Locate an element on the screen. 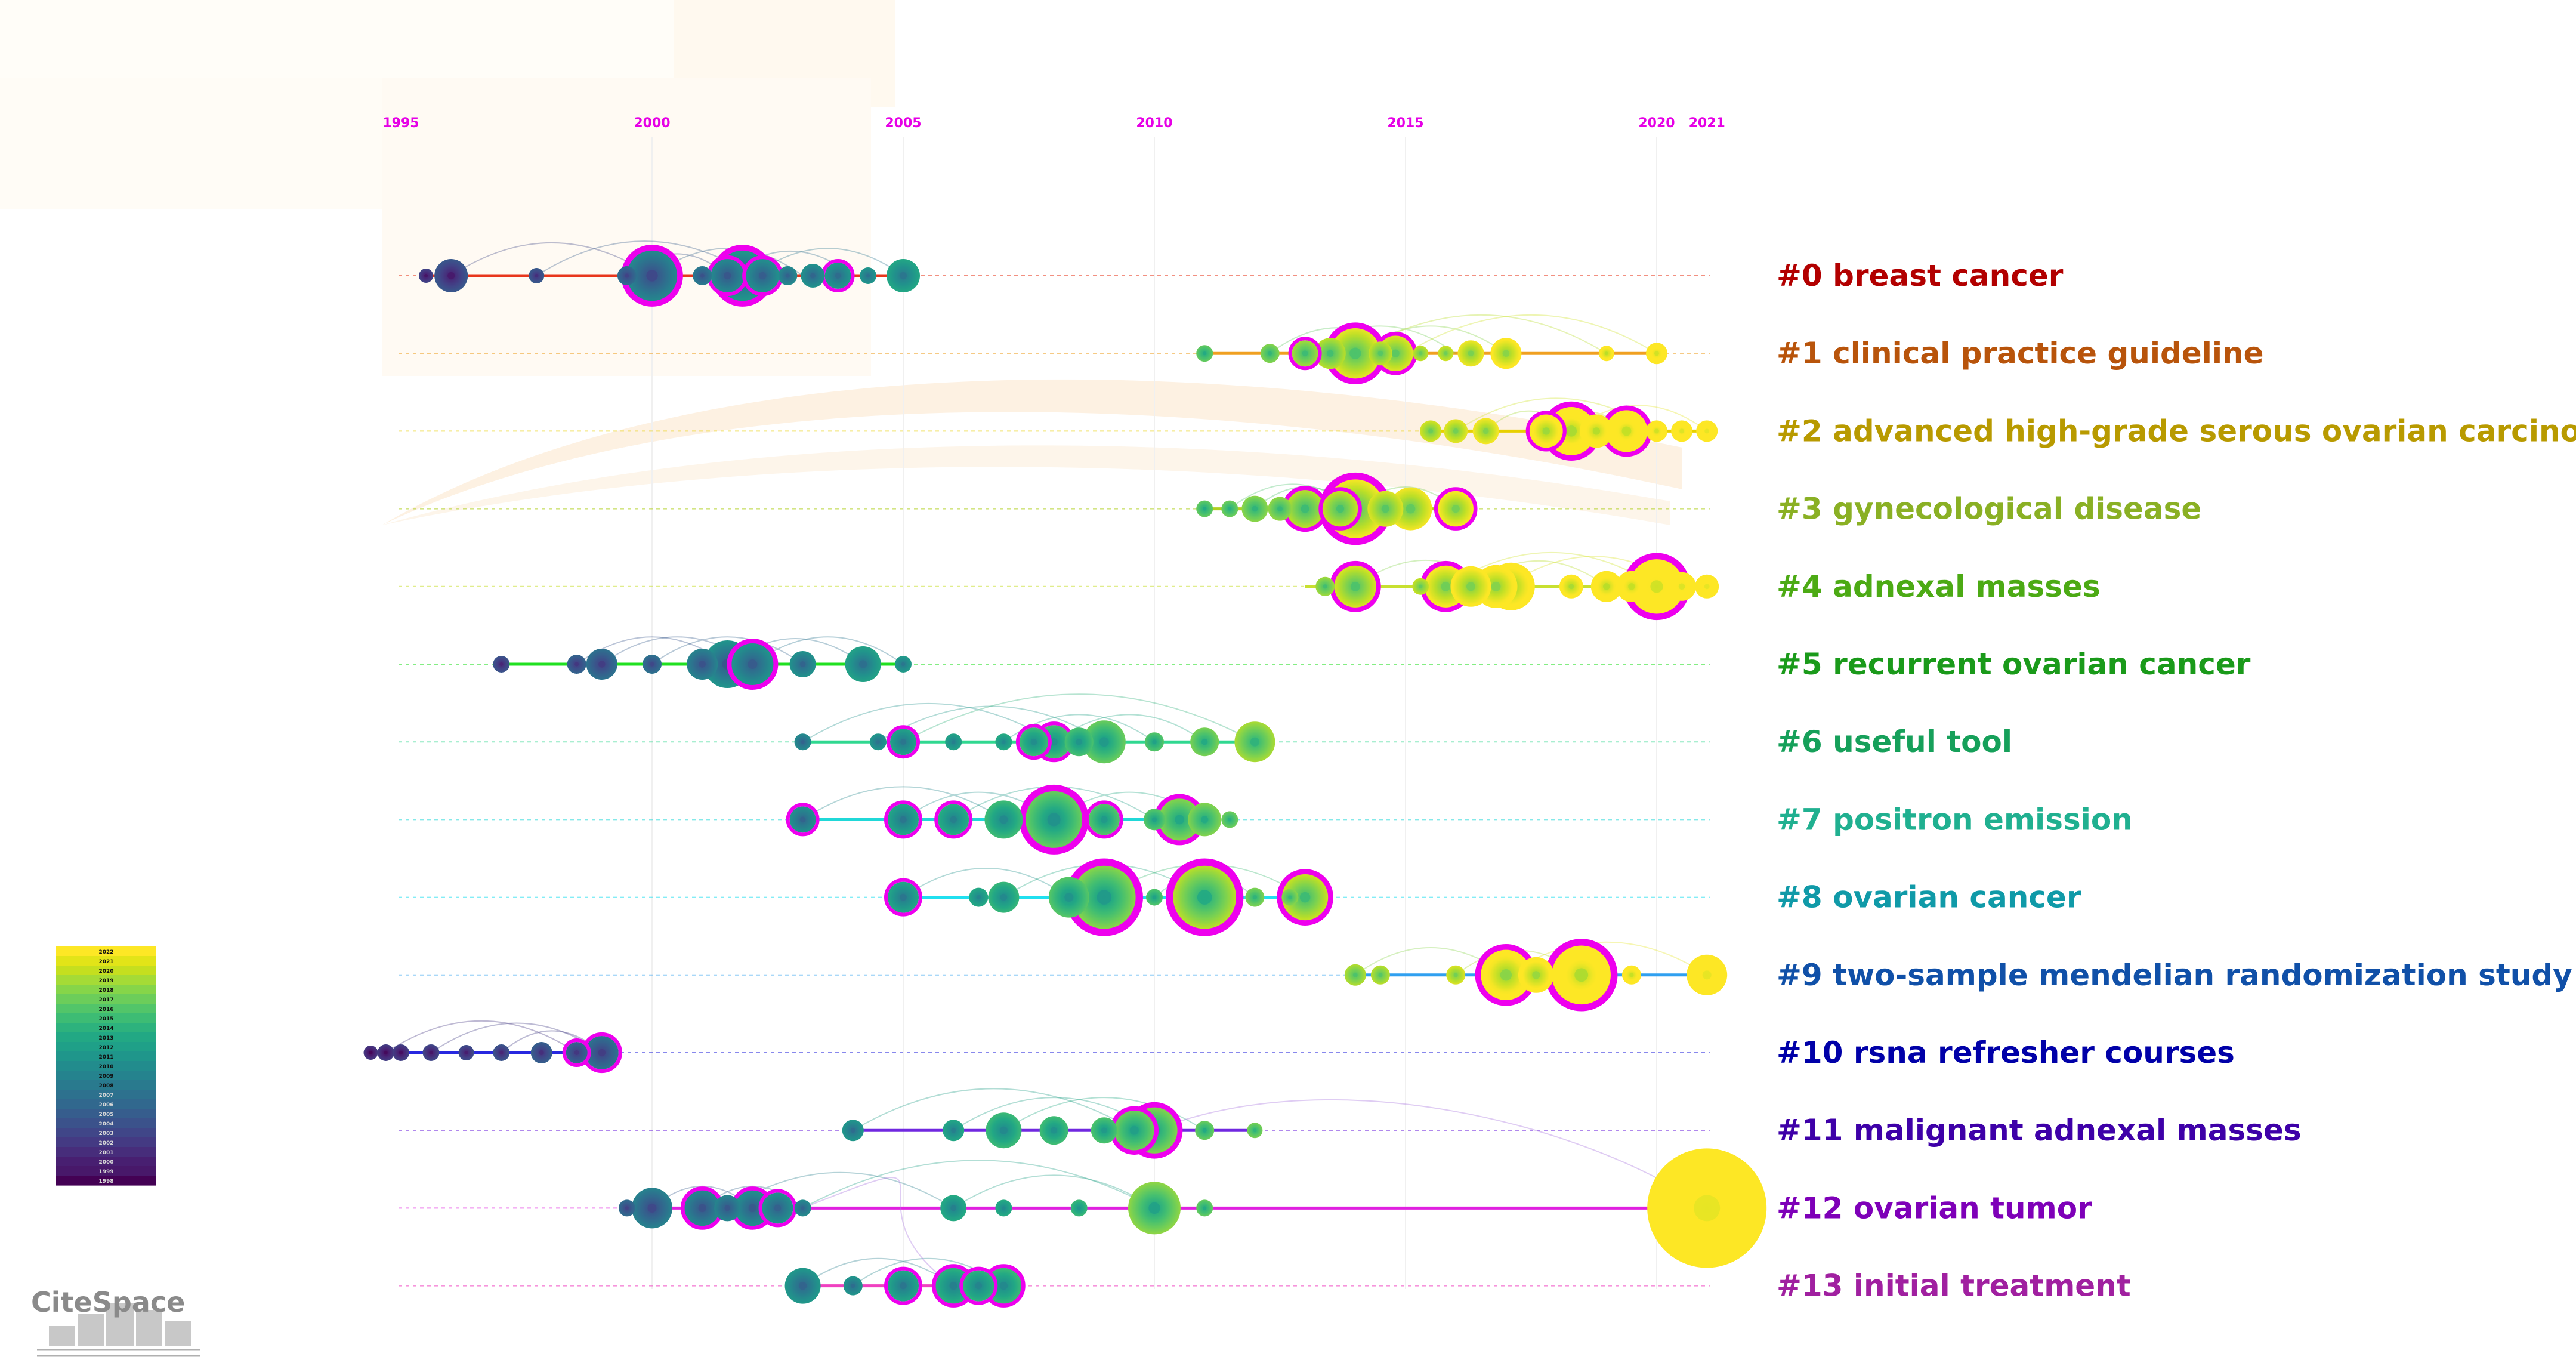 The image size is (2576, 1363). cluster-label-7: #7 positron emission is located at coordinates (1955, 819).